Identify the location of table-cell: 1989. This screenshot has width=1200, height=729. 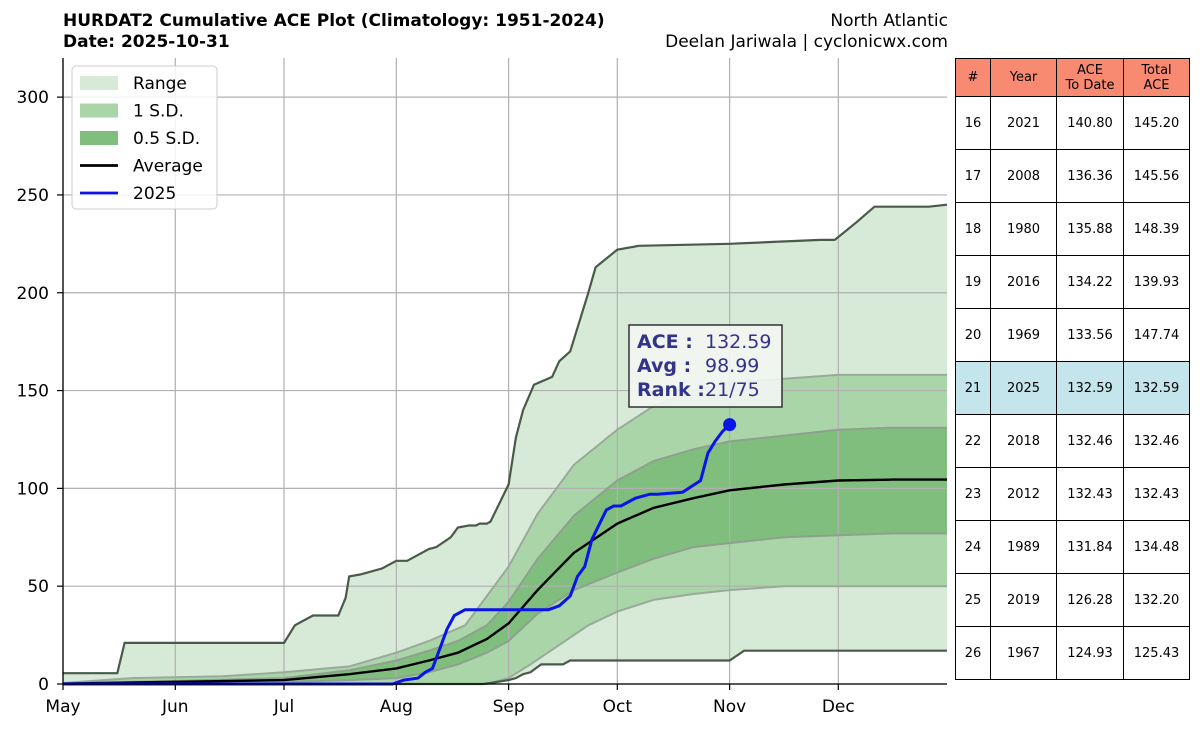
(1023, 547).